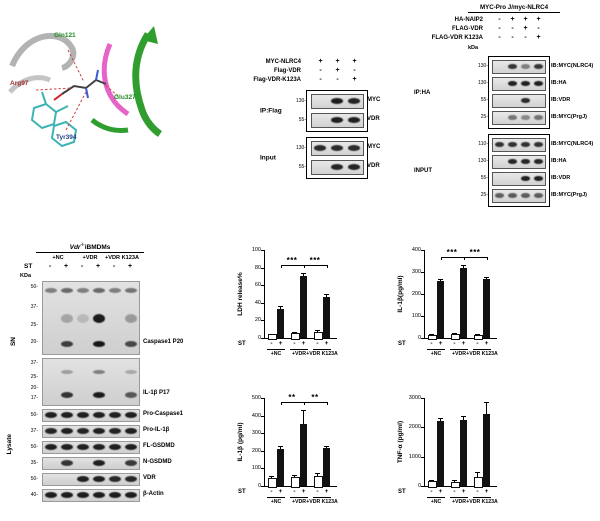 This screenshot has height=521, width=600. Describe the element at coordinates (116, 496) in the screenshot. I see `lysate-strip-row: 40 β-Actin` at that location.